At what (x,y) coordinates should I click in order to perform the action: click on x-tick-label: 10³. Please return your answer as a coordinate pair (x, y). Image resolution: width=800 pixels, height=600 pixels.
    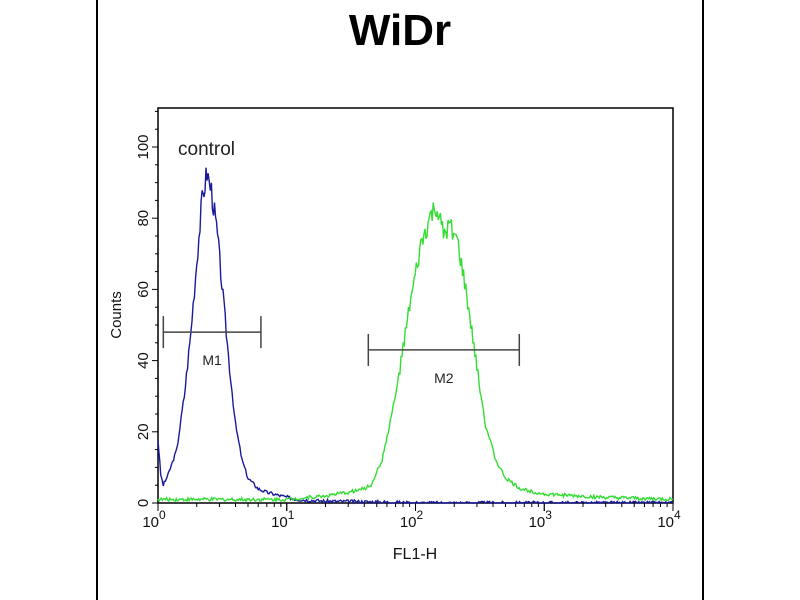
    Looking at the image, I should click on (541, 519).